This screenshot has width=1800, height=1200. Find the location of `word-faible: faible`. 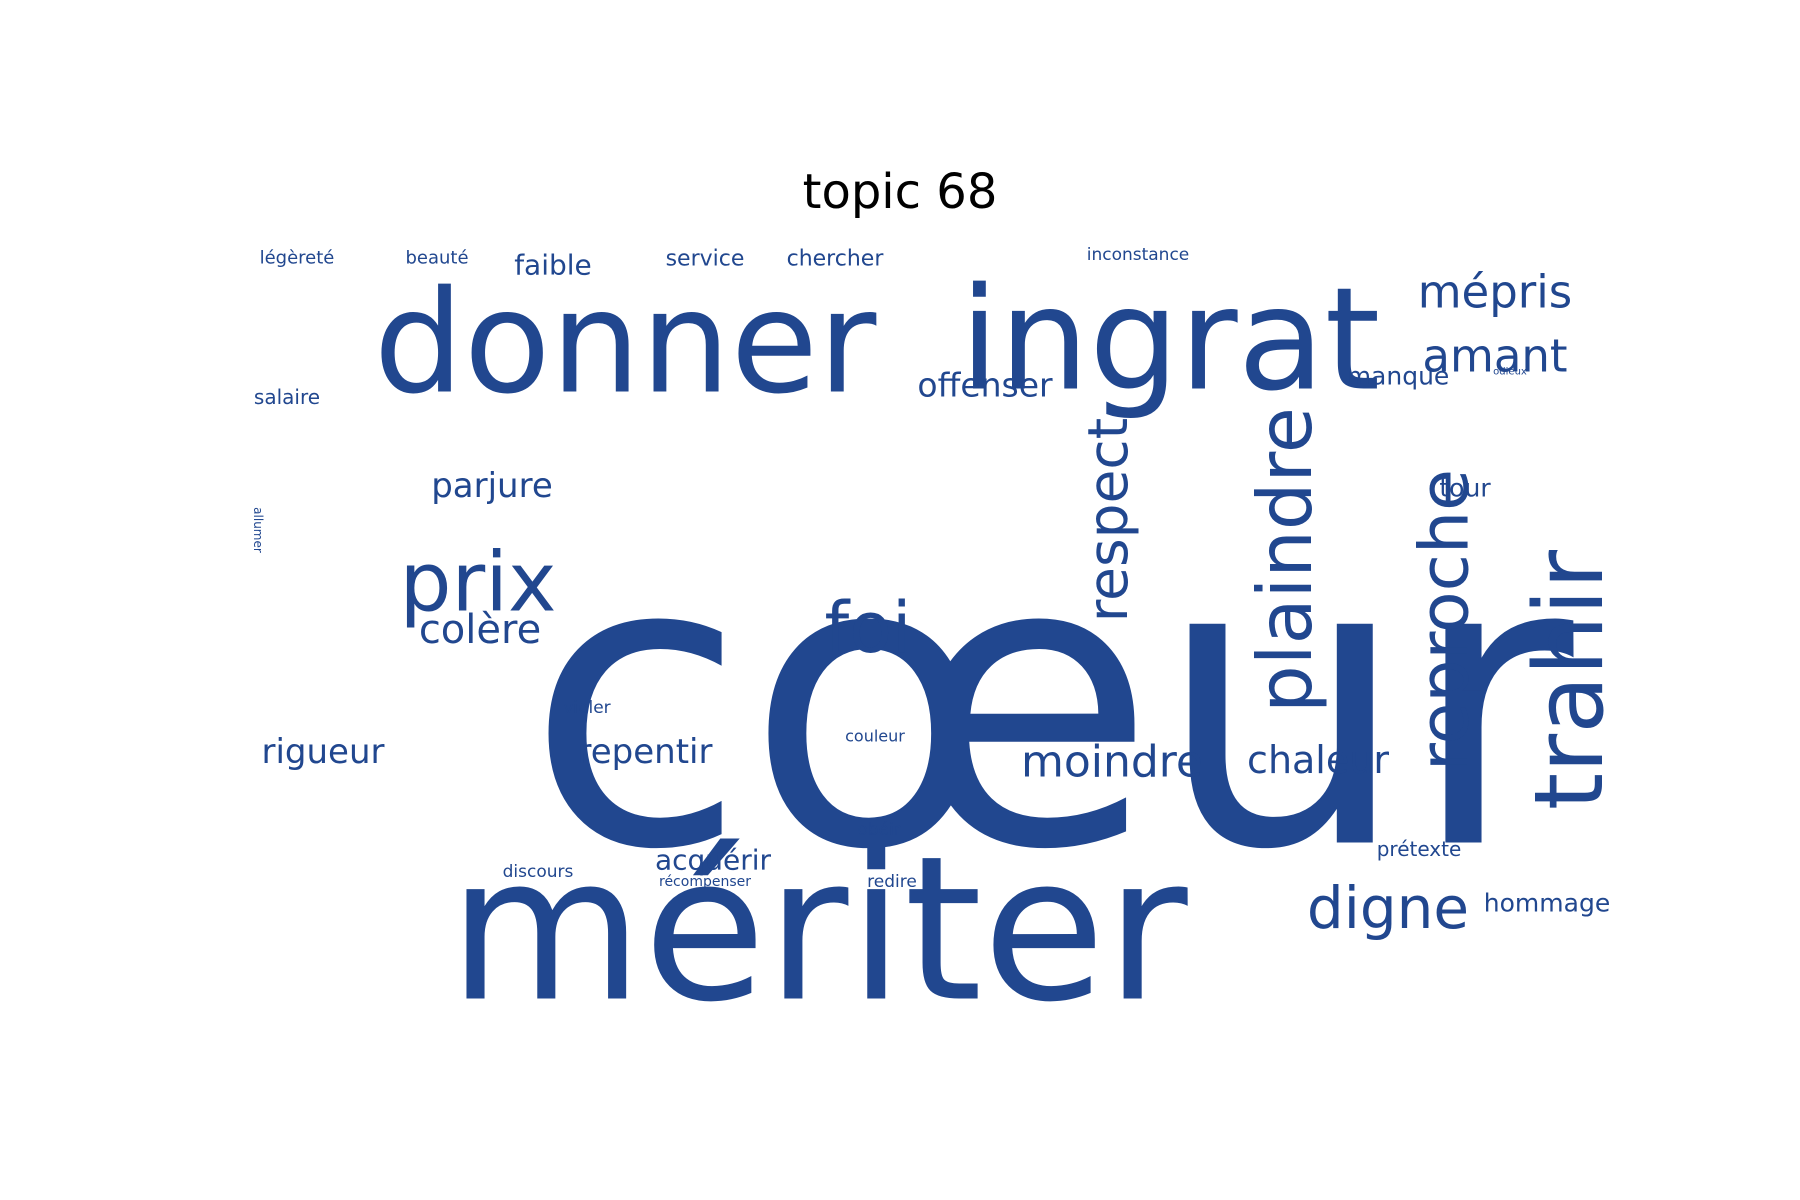

word-faible: faible is located at coordinates (553, 265).